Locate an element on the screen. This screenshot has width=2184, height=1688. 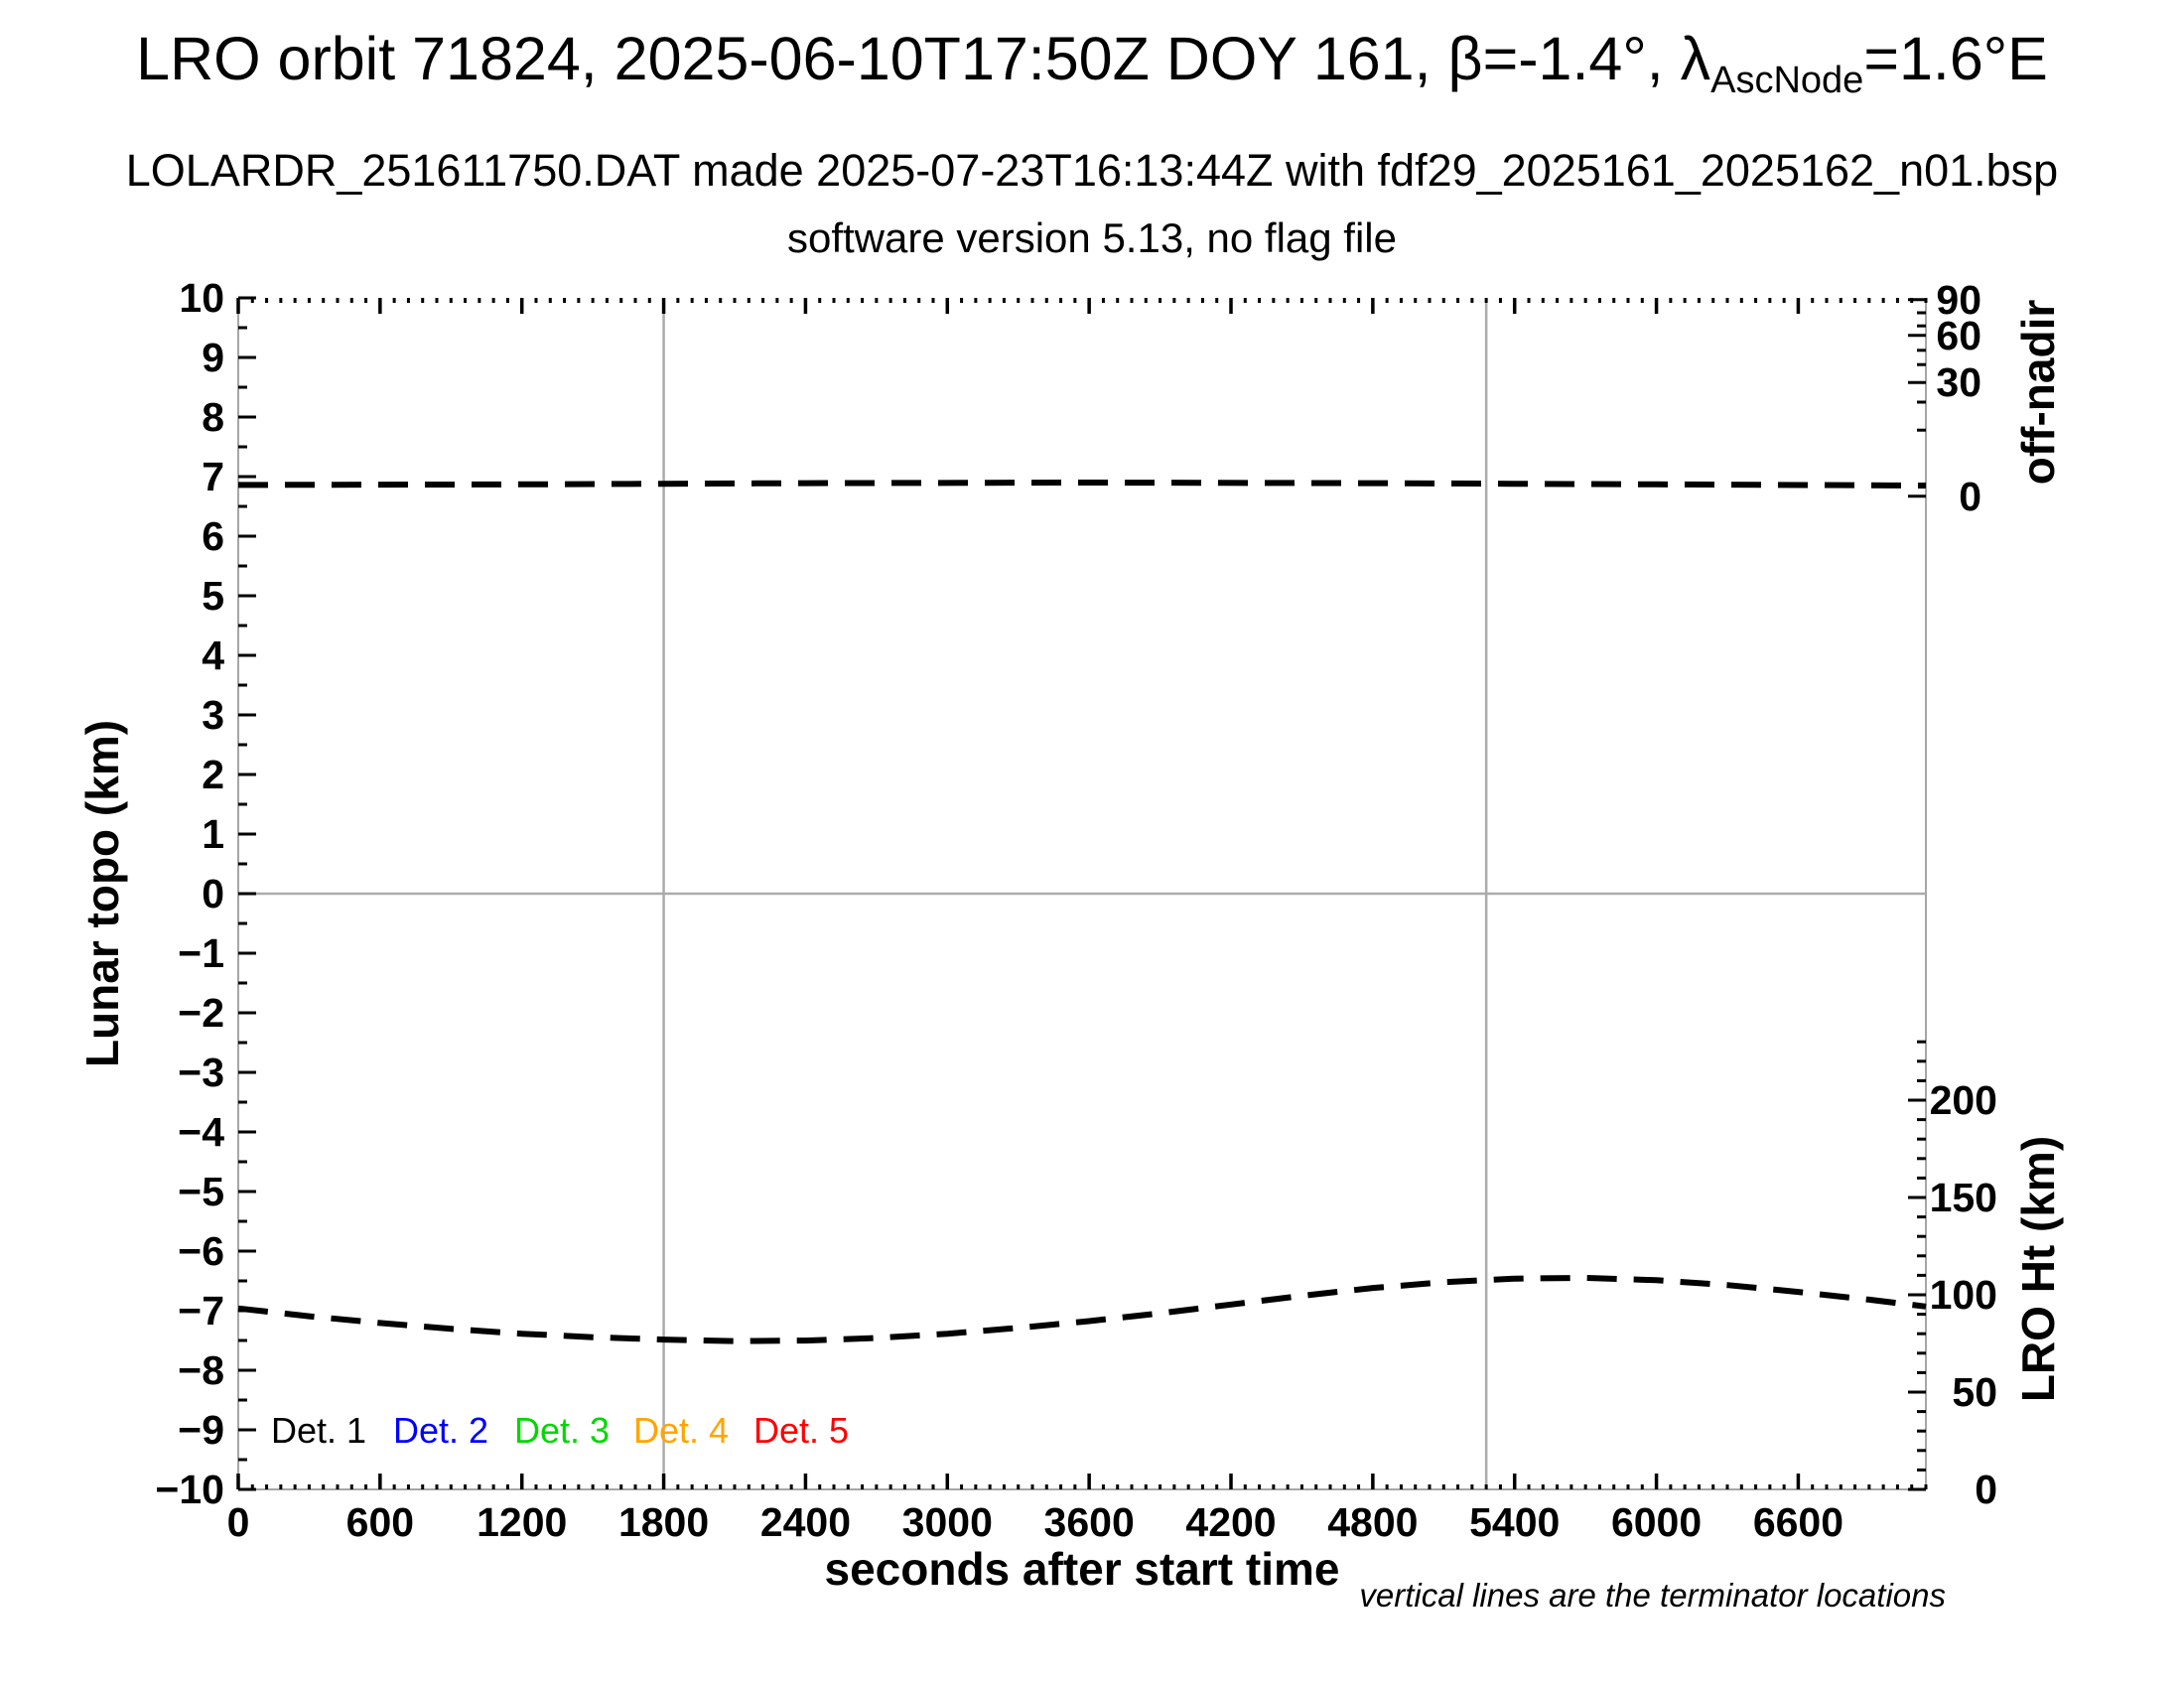
svg-text: 90 is located at coordinates (1958, 300).